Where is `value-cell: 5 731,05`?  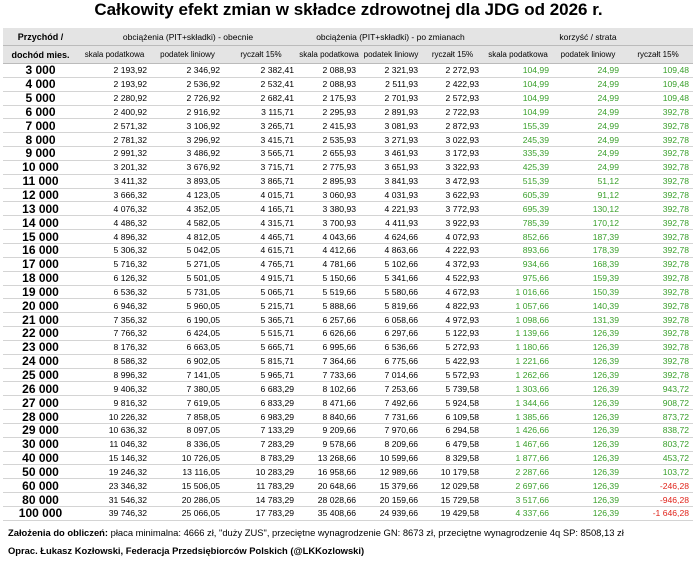
value-cell: 5 731,05 is located at coordinates (187, 292).